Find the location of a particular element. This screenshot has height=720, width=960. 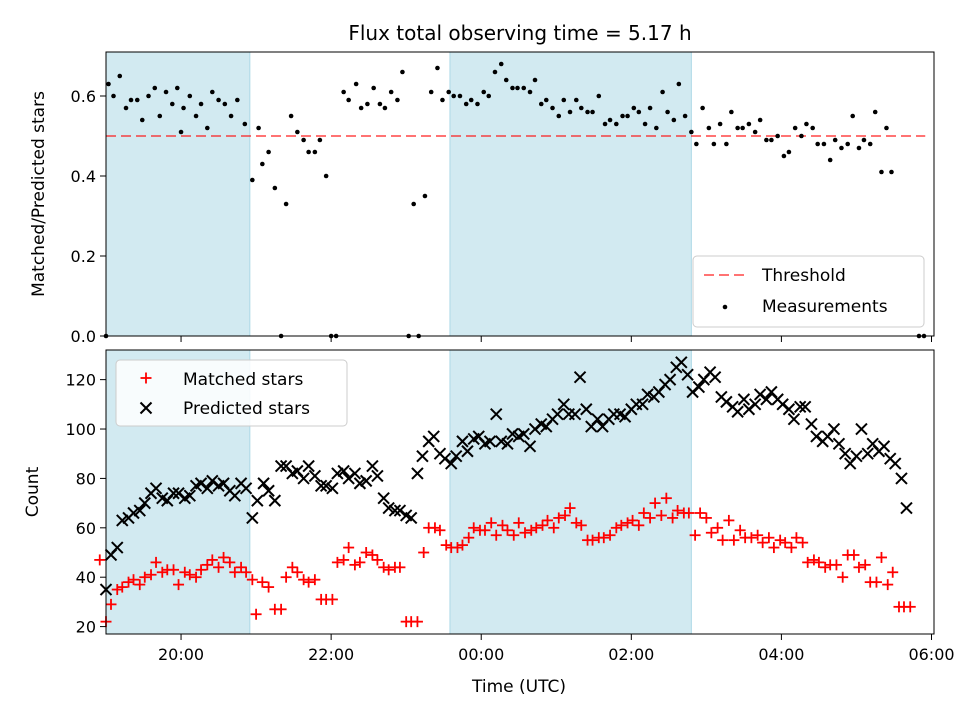

y-tick-label: 100 is located at coordinates (80, 429).